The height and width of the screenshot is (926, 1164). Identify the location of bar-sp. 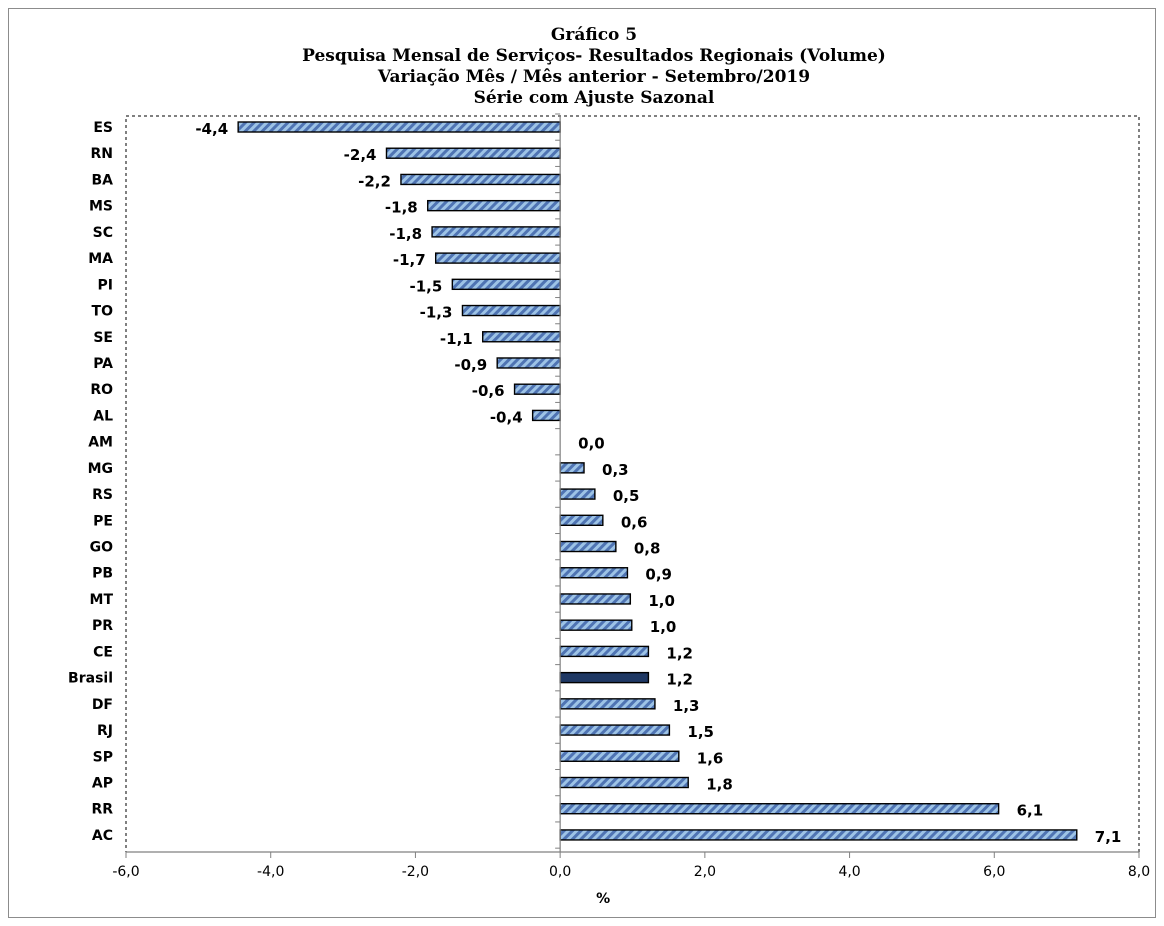
(619, 756).